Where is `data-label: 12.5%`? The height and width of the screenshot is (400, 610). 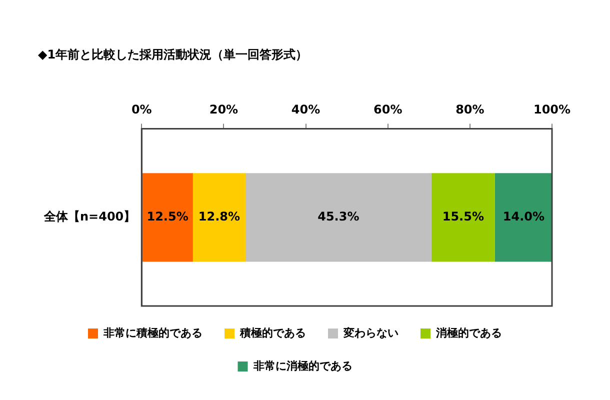 data-label: 12.5% is located at coordinates (167, 217).